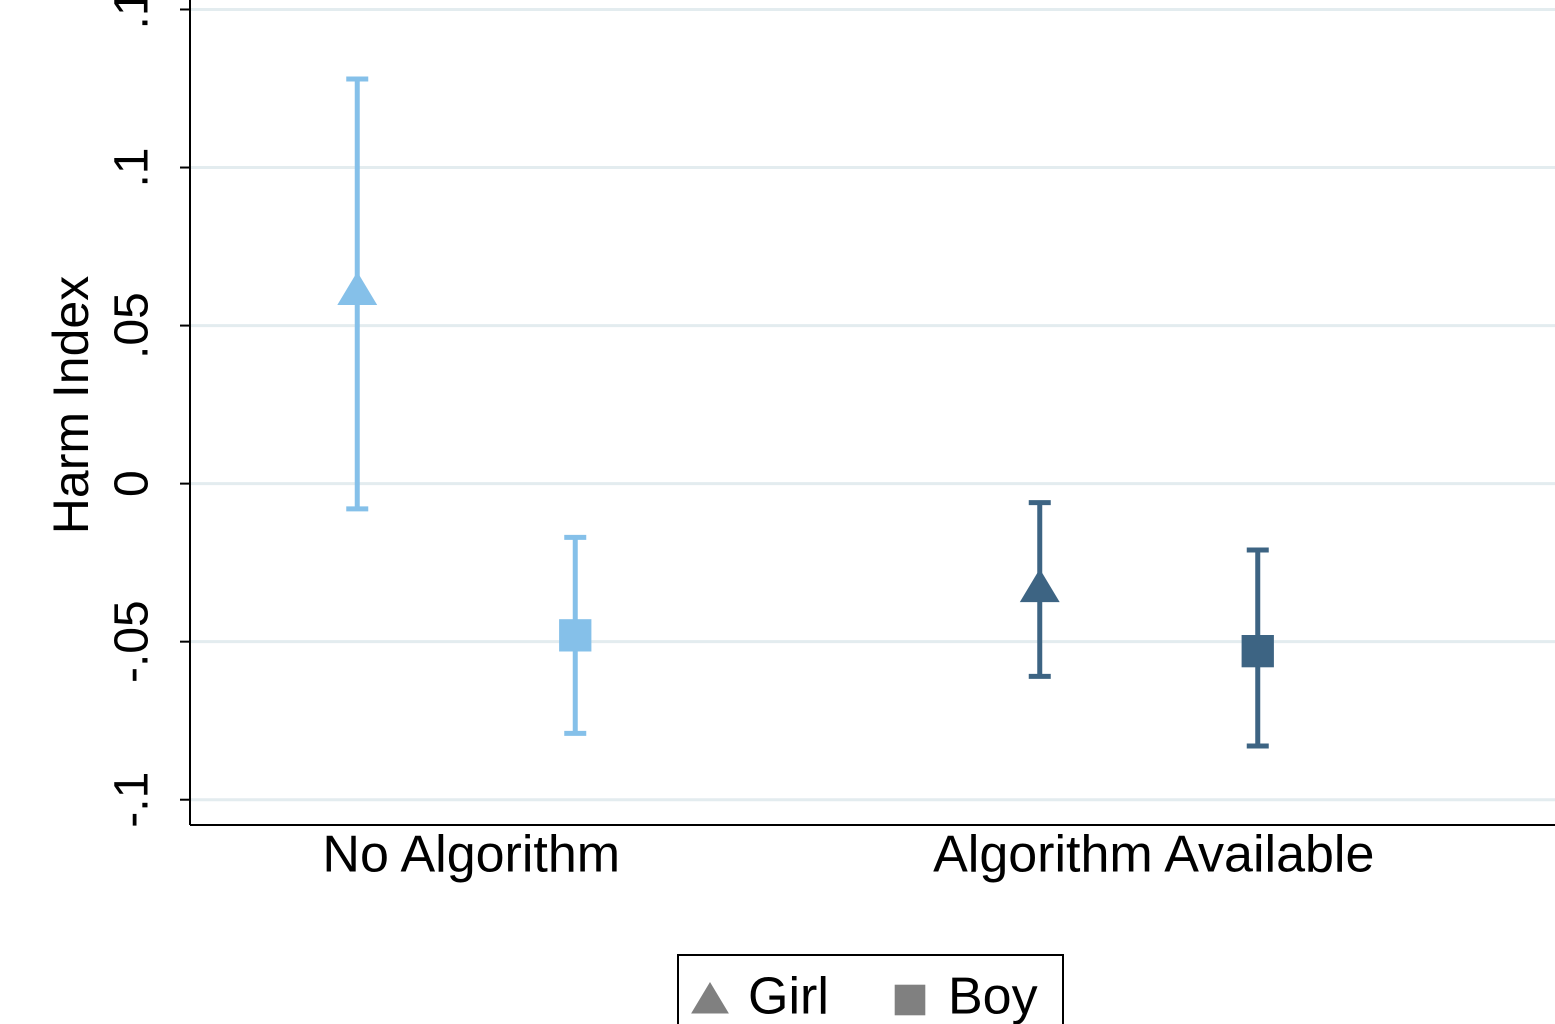  I want to click on y-tick-label: 0, so click(132, 483).